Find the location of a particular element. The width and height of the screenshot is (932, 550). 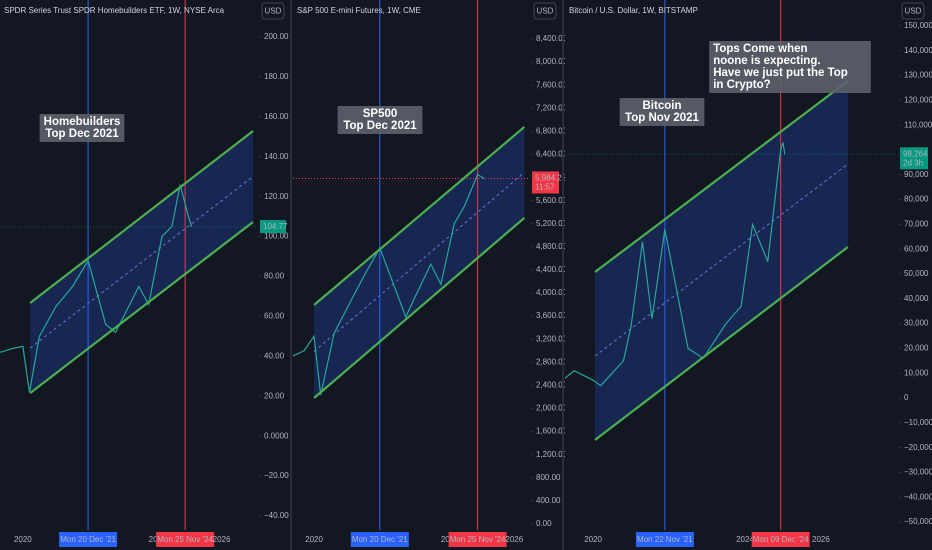

y-tick-label: 40,000 is located at coordinates (916, 298).